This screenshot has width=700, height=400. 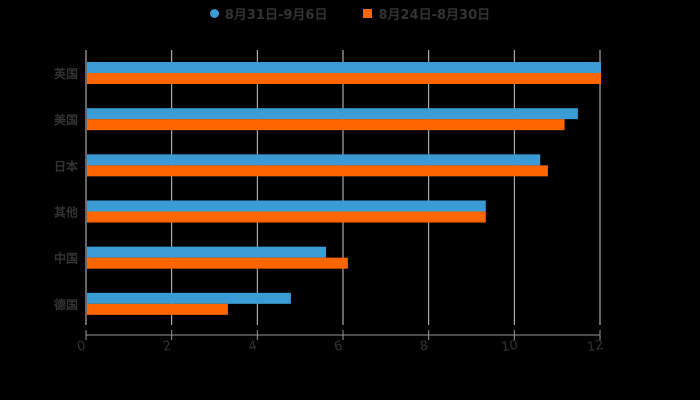 What do you see at coordinates (509, 347) in the screenshot?
I see `x-tick-label: 10` at bounding box center [509, 347].